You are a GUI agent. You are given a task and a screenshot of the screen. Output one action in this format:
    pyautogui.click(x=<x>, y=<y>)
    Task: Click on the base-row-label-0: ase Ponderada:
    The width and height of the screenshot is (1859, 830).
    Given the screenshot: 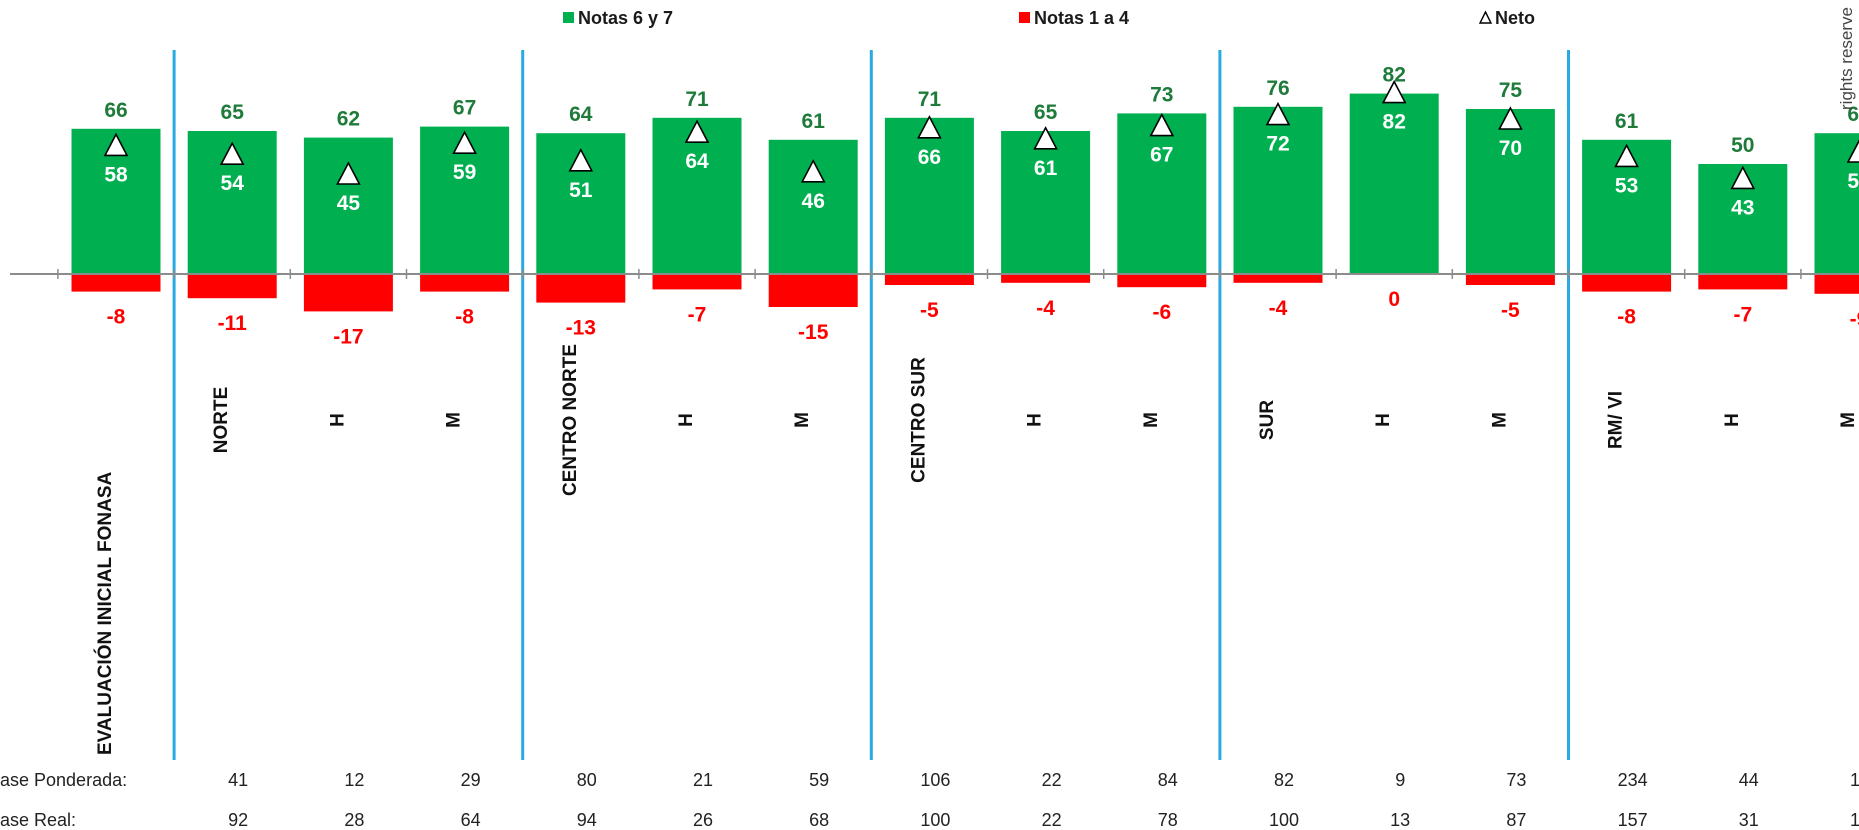 What is the action you would take?
    pyautogui.click(x=63, y=780)
    